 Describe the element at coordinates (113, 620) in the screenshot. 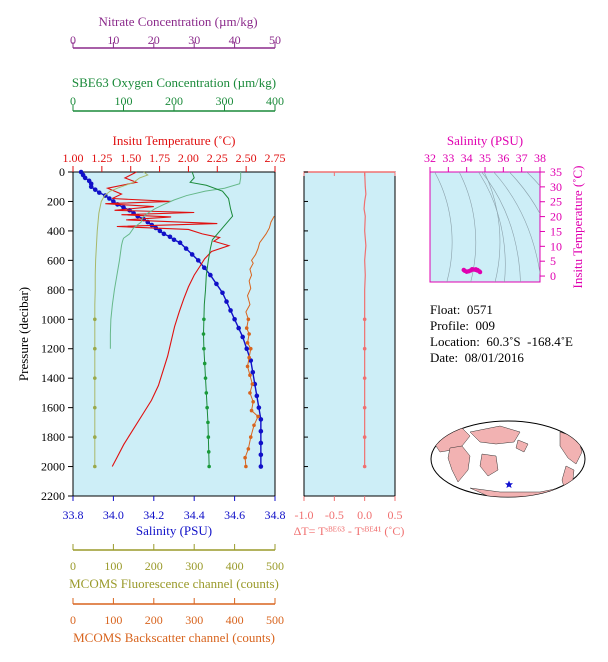

I see `backscatter-tick-label: 100` at that location.